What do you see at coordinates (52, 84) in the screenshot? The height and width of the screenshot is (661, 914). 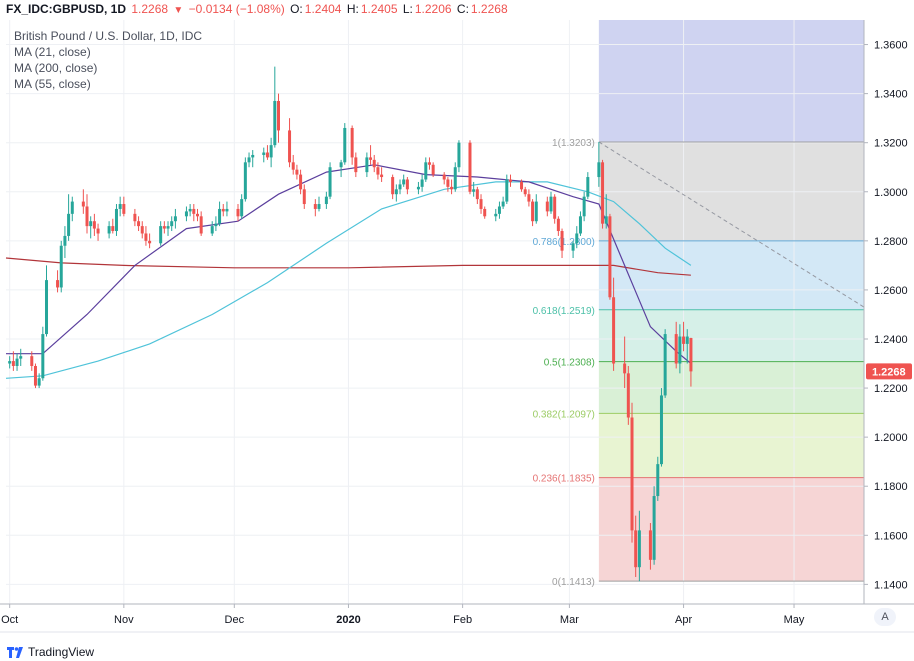 I see `ma55-legend: MA (55, close)` at bounding box center [52, 84].